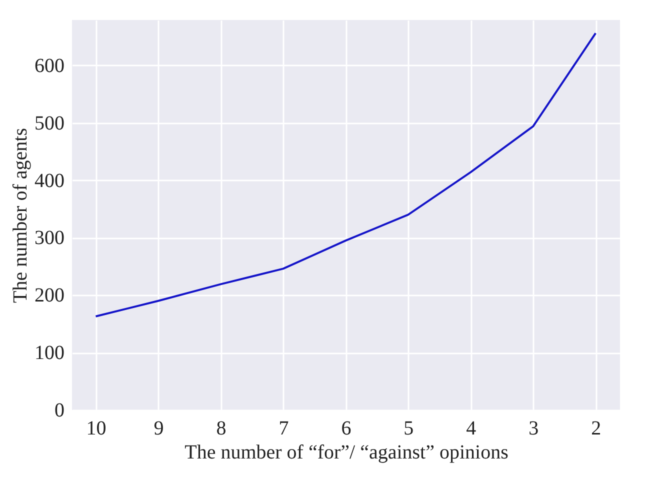  Describe the element at coordinates (49, 181) in the screenshot. I see `y-tick-label: 400` at that location.